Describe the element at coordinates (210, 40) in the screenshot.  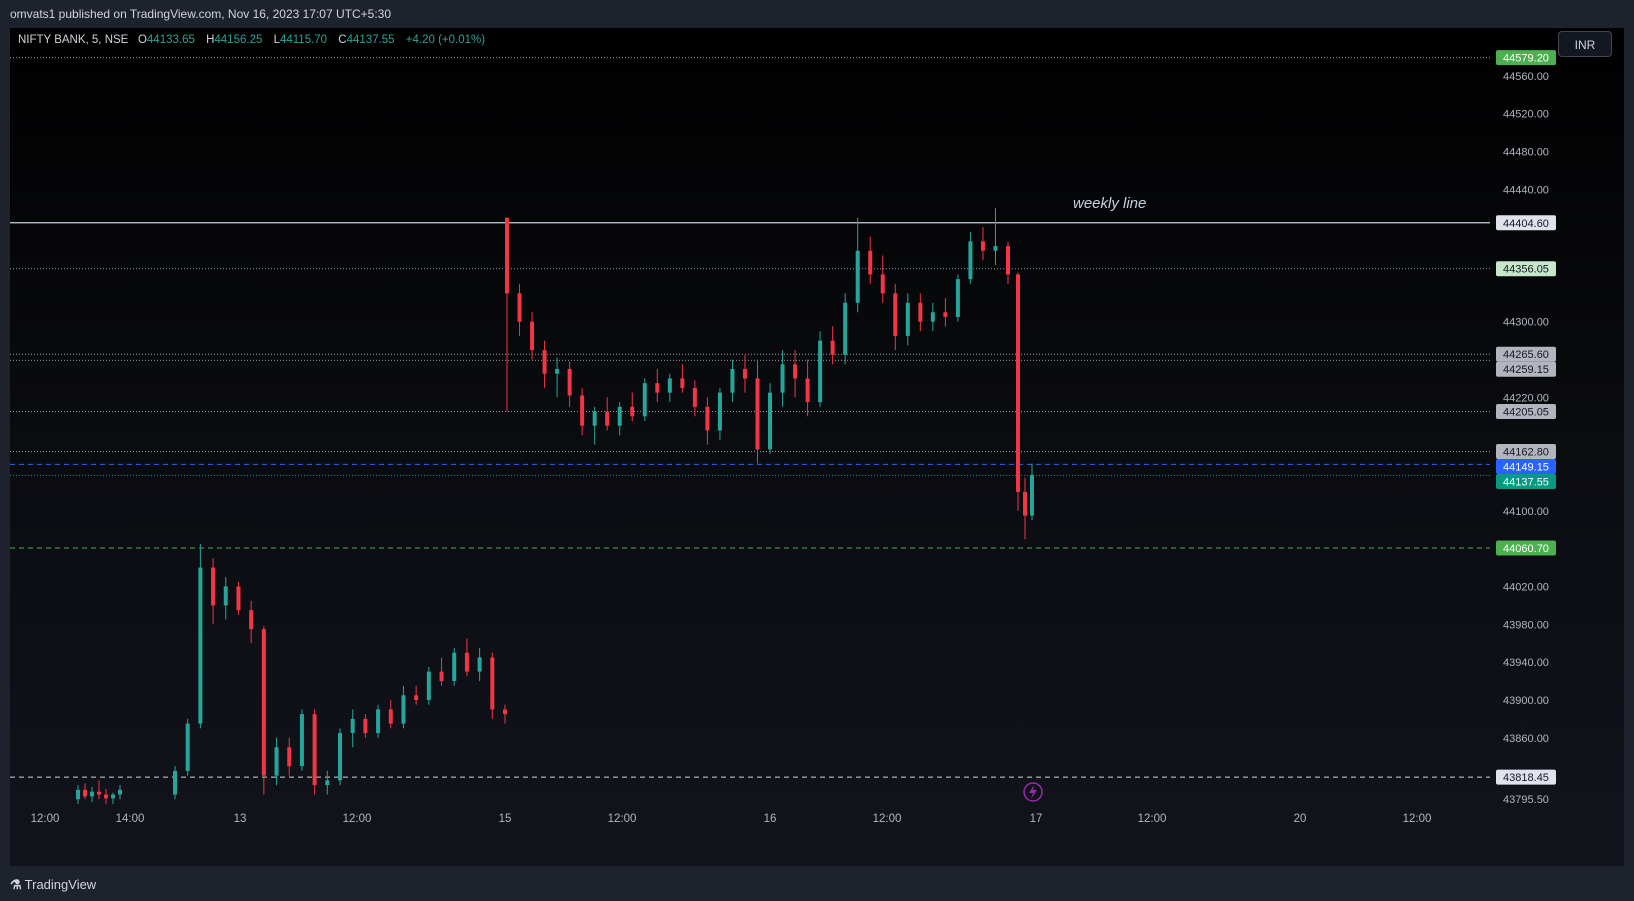
I see `high-label: H` at that location.